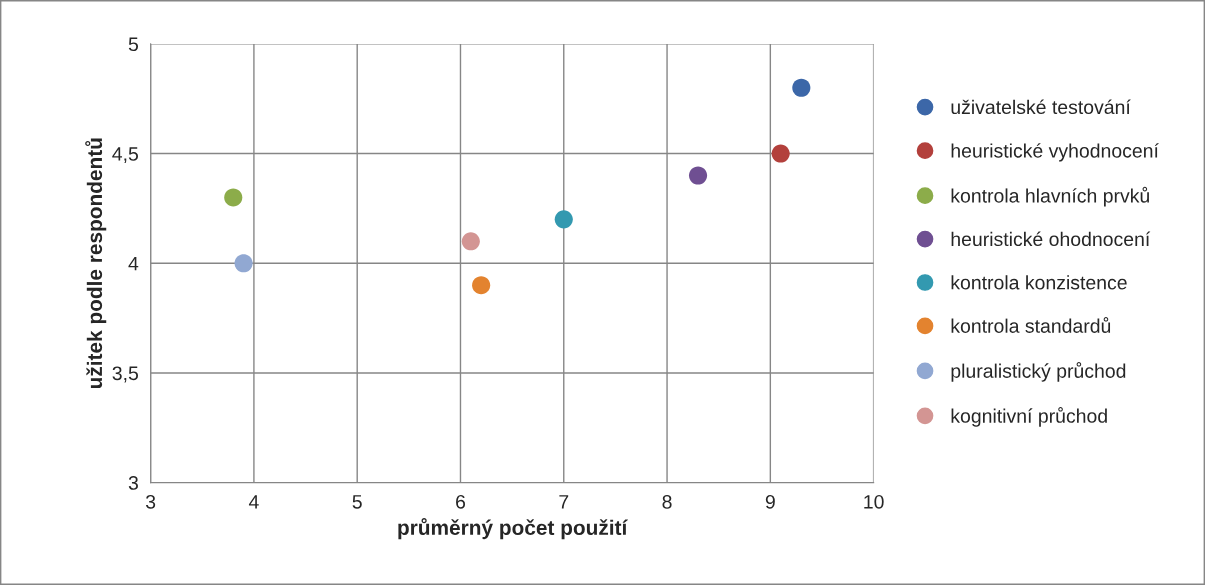  I want to click on y-tick-label: 3, so click(133, 483).